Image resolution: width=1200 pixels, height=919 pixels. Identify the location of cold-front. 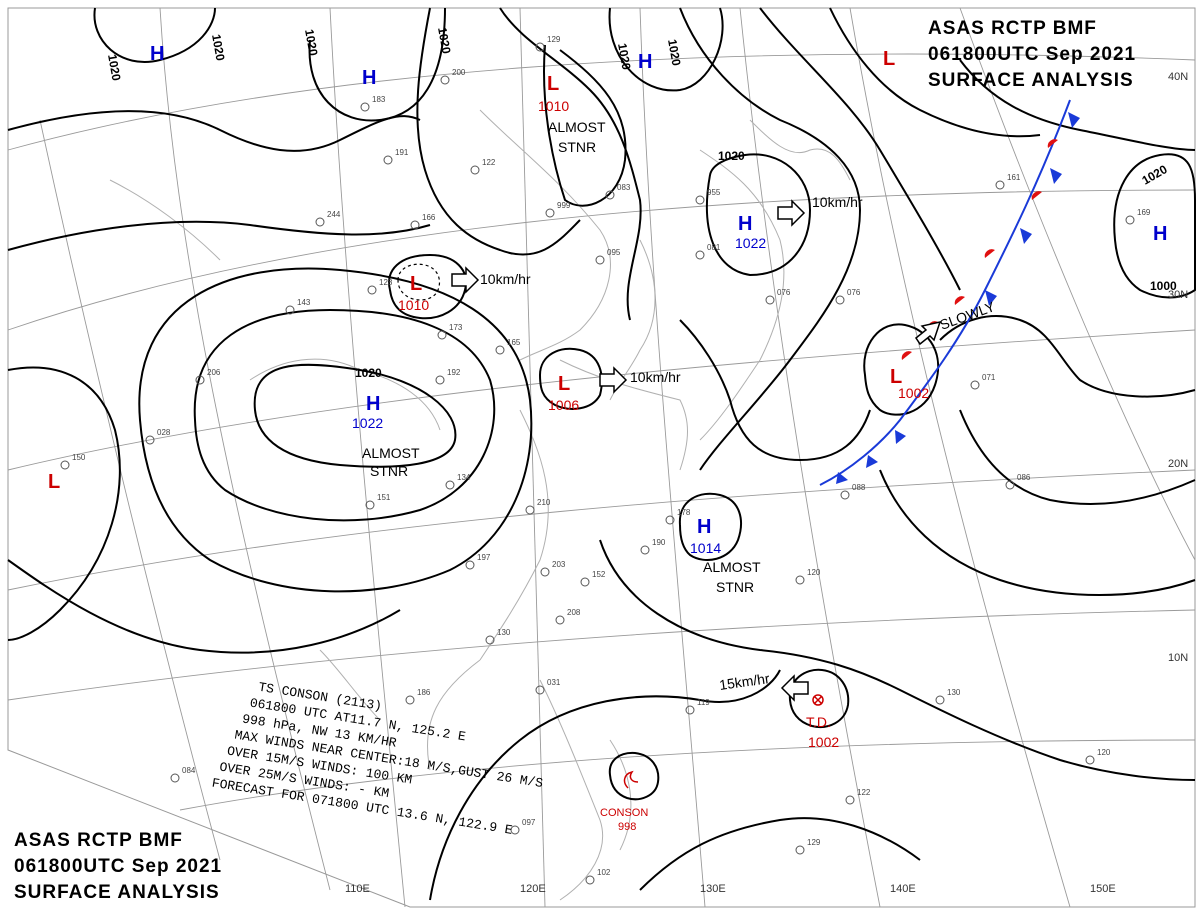
(949, 292).